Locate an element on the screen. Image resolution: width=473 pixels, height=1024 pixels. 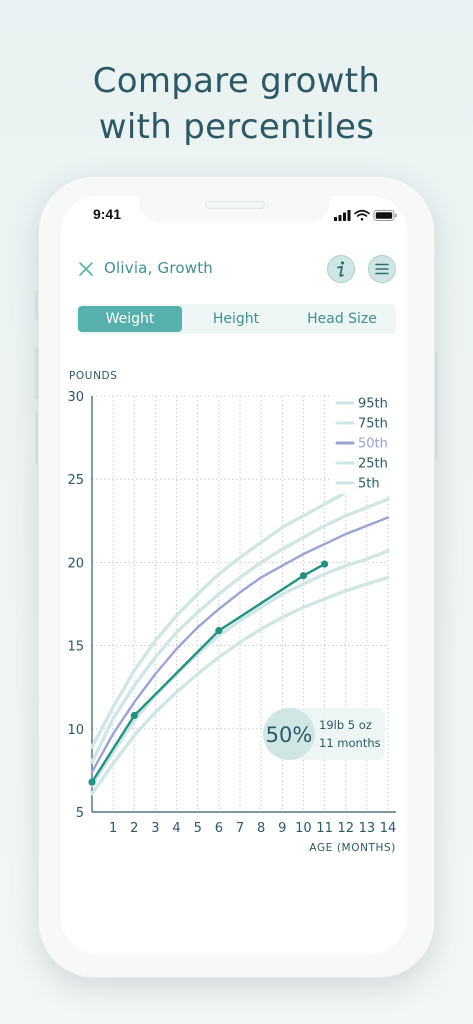
x-tick-label: 9 is located at coordinates (282, 828).